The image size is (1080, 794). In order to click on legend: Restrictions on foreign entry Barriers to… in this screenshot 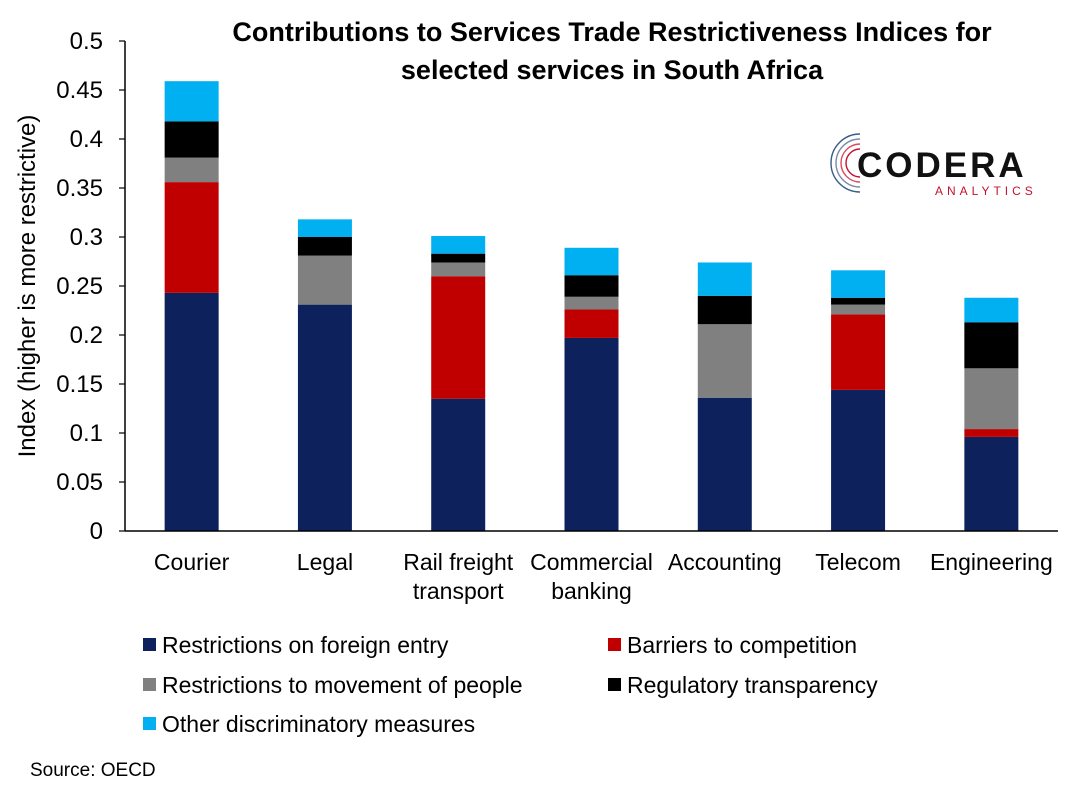, I will do `click(510, 684)`.